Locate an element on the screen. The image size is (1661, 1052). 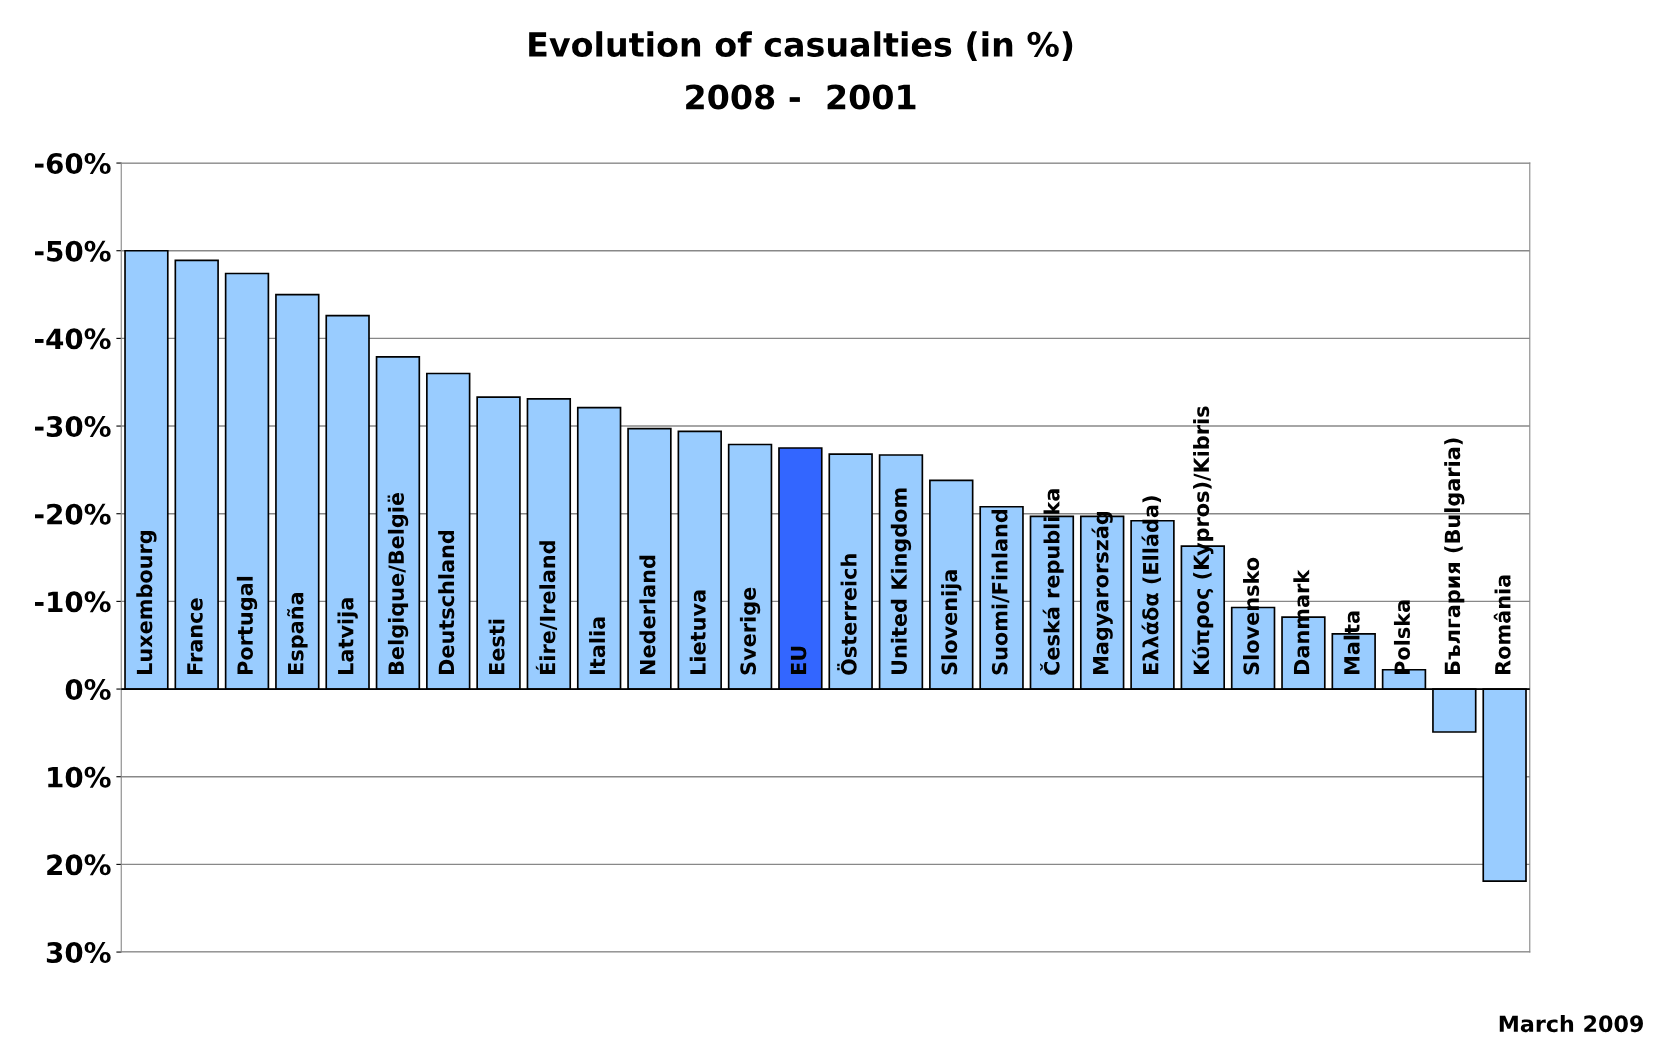
y-tick-label: -20% is located at coordinates (73, 514).